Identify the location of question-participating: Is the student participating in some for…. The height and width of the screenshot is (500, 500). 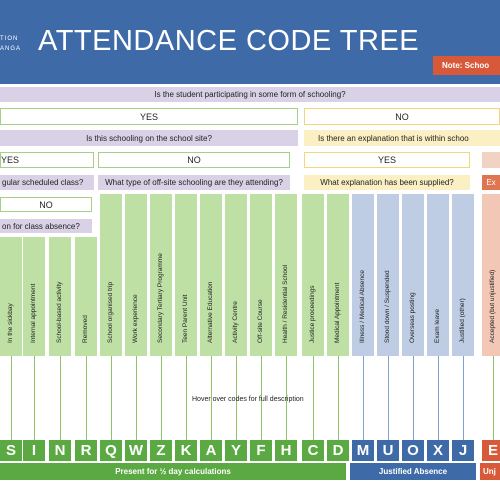
(250, 94).